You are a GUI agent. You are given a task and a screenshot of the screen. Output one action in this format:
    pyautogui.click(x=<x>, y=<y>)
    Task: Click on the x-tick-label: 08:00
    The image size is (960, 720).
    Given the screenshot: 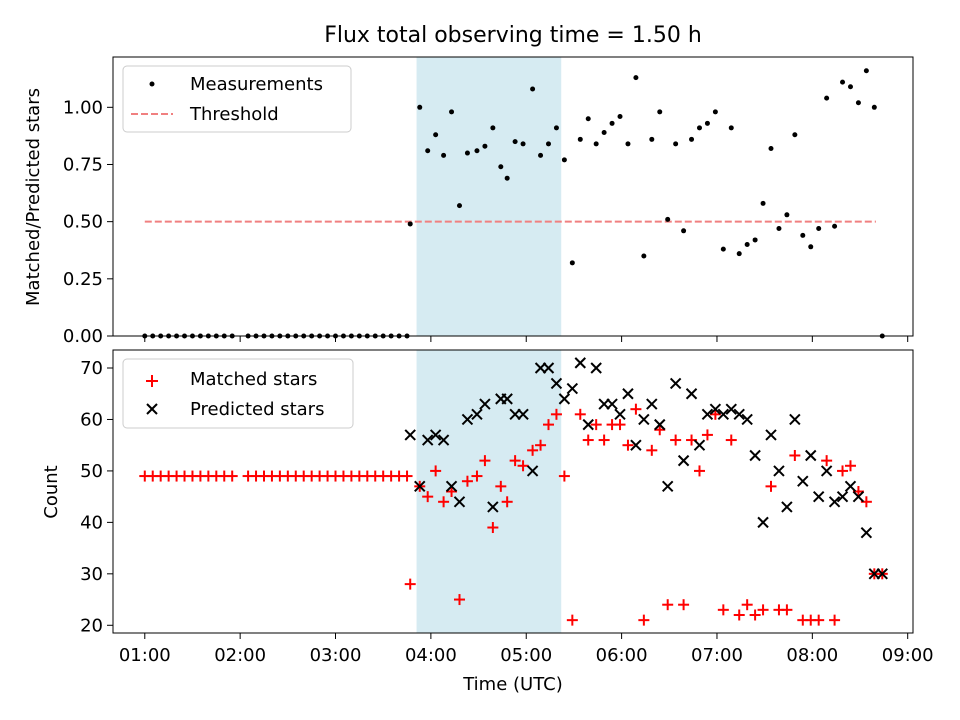 What is the action you would take?
    pyautogui.click(x=812, y=655)
    